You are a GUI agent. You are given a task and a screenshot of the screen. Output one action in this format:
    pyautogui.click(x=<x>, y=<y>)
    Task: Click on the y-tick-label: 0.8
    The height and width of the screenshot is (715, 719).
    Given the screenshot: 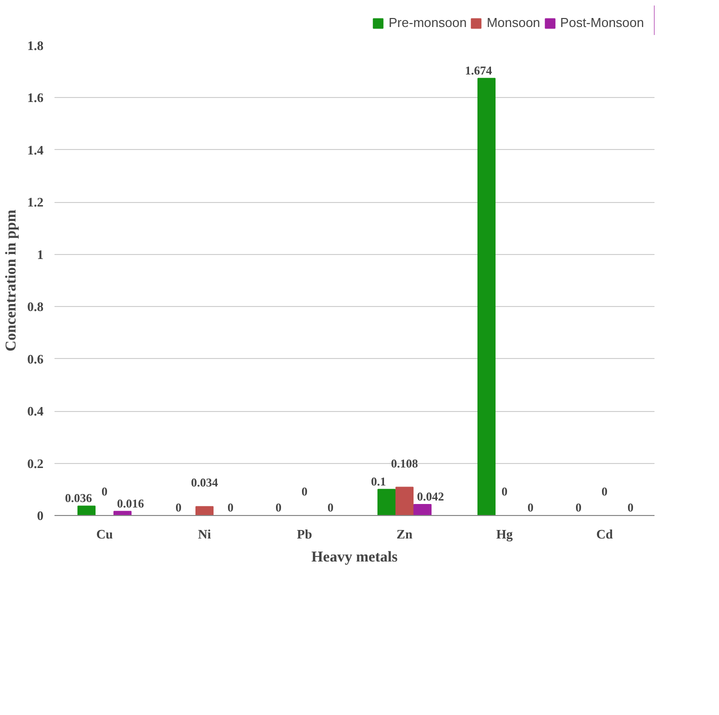 What is the action you would take?
    pyautogui.click(x=35, y=306)
    